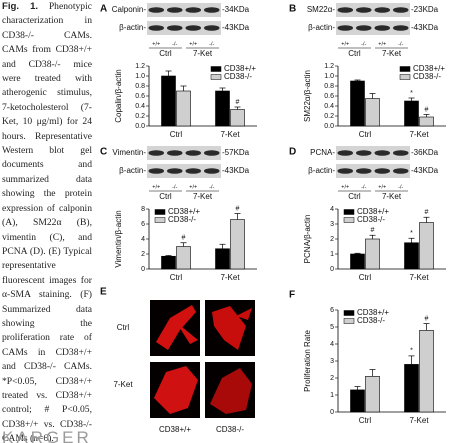 The image size is (474, 443). I want to click on y-tick-label: 8, so click(143, 209).